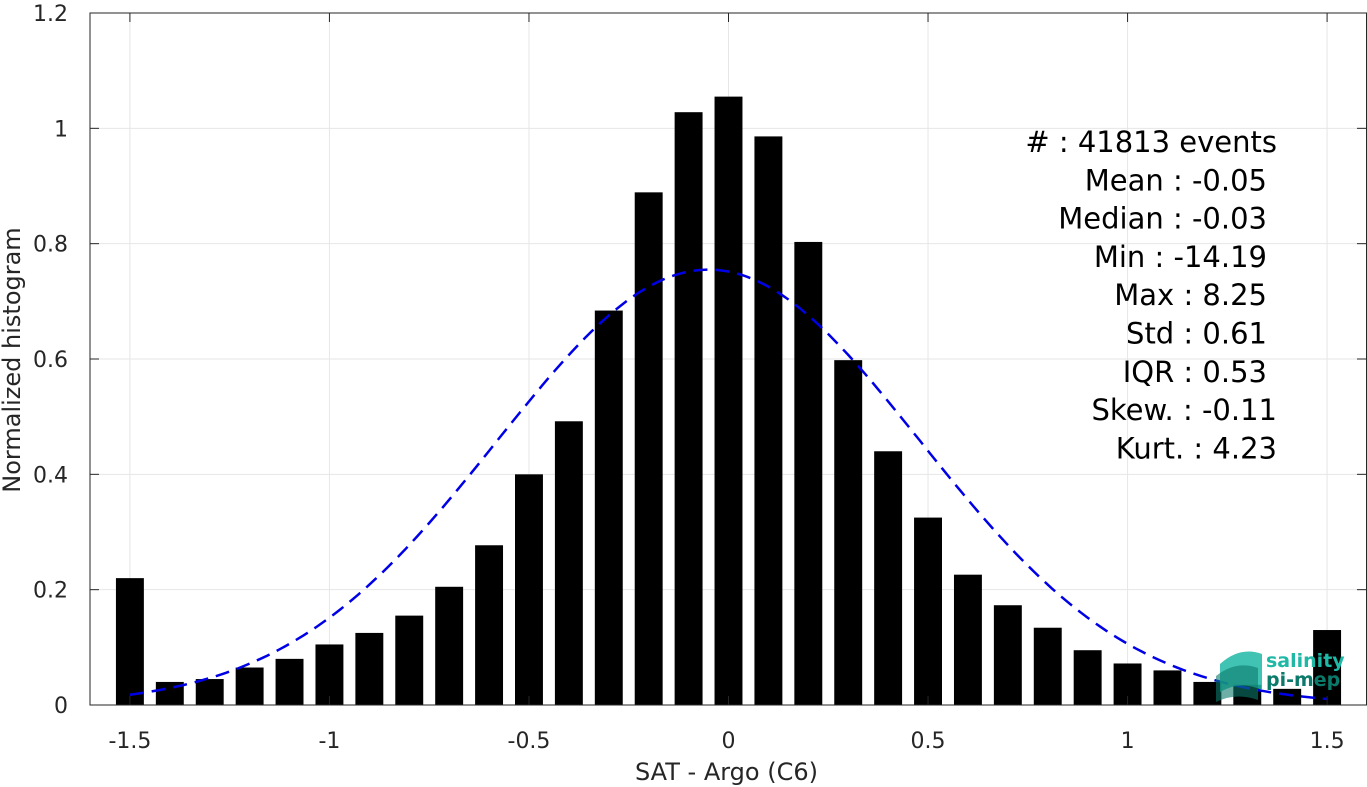 This screenshot has height=787, width=1367. What do you see at coordinates (329, 741) in the screenshot?
I see `x-tick-label: -1` at bounding box center [329, 741].